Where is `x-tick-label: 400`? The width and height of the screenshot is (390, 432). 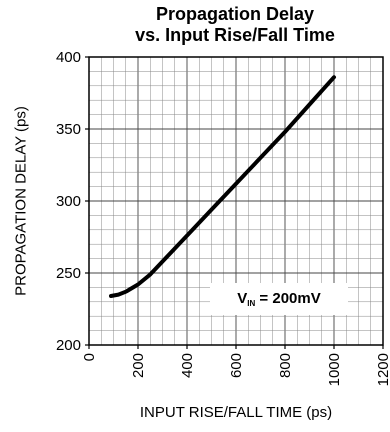 x-tick-label: 400 is located at coordinates (187, 365).